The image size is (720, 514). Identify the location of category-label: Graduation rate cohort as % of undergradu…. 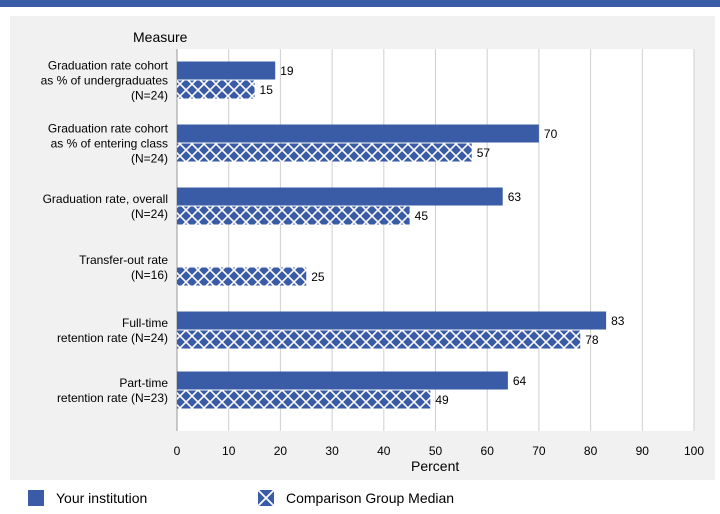
(105, 81).